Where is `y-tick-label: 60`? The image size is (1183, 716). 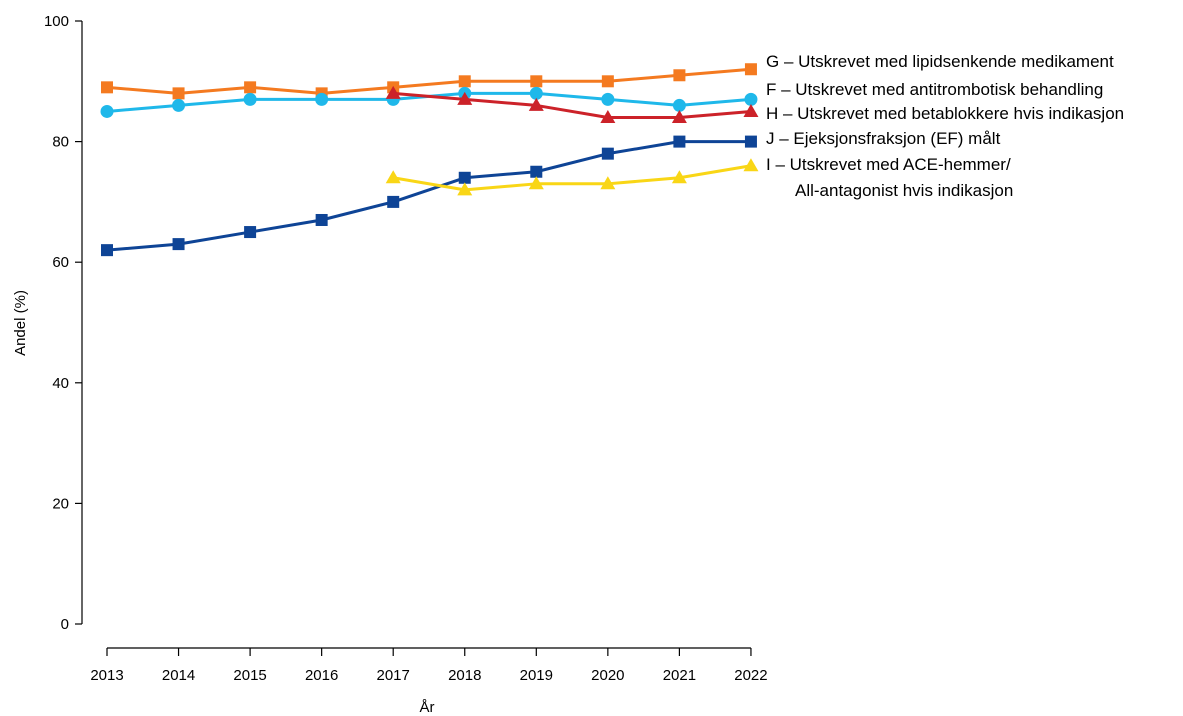
y-tick-label: 60 is located at coordinates (60, 262).